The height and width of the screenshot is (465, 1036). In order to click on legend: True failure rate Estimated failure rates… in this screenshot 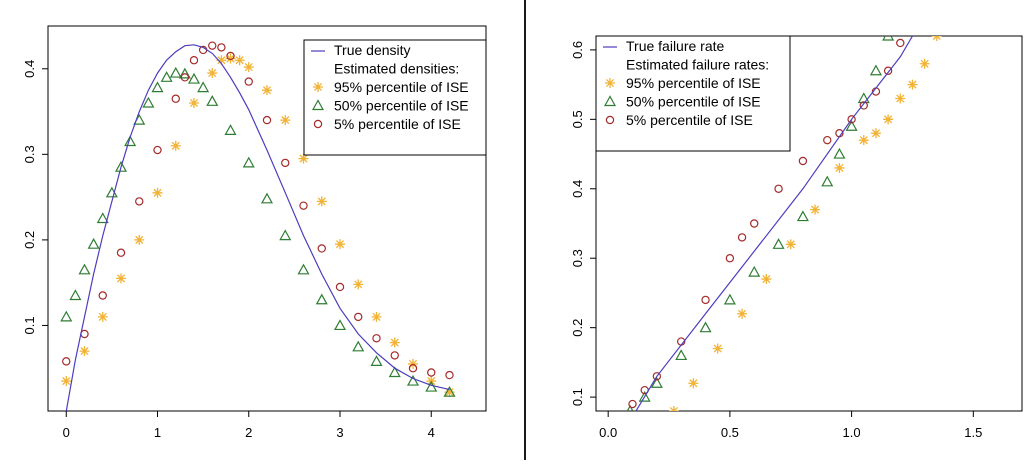, I will do `click(693, 93)`.